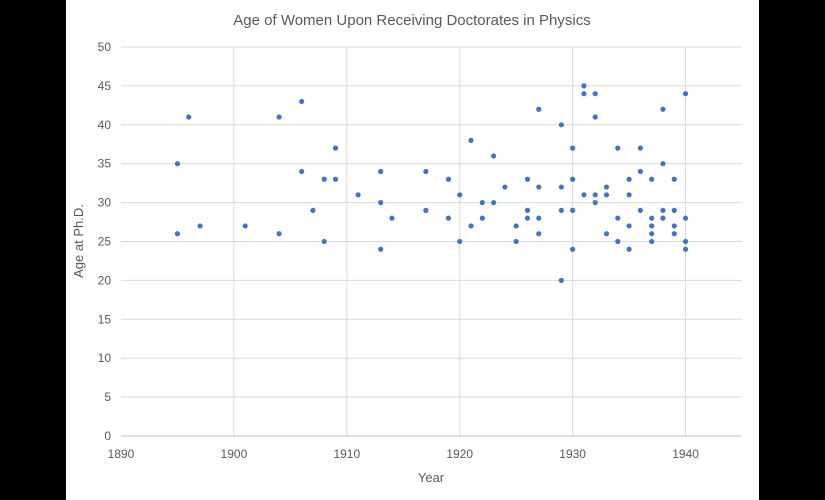  What do you see at coordinates (234, 454) in the screenshot?
I see `x-tick-label: 1900` at bounding box center [234, 454].